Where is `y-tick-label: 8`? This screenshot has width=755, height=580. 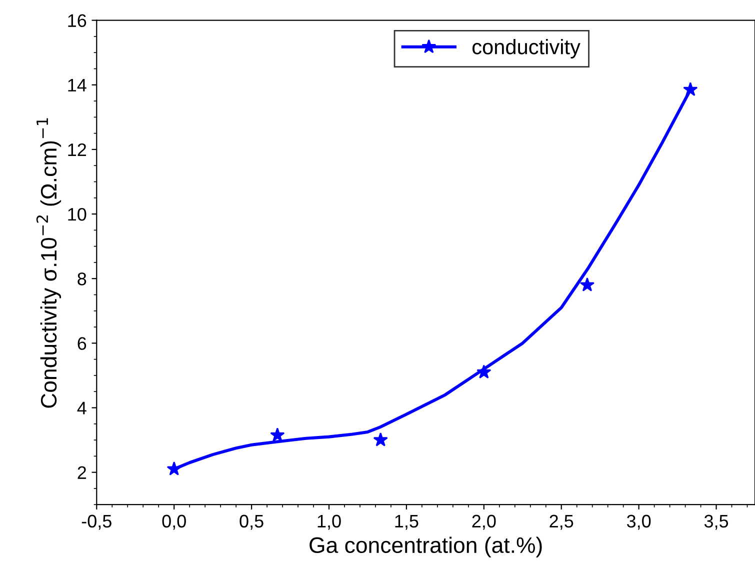 y-tick-label: 8 is located at coordinates (82, 279).